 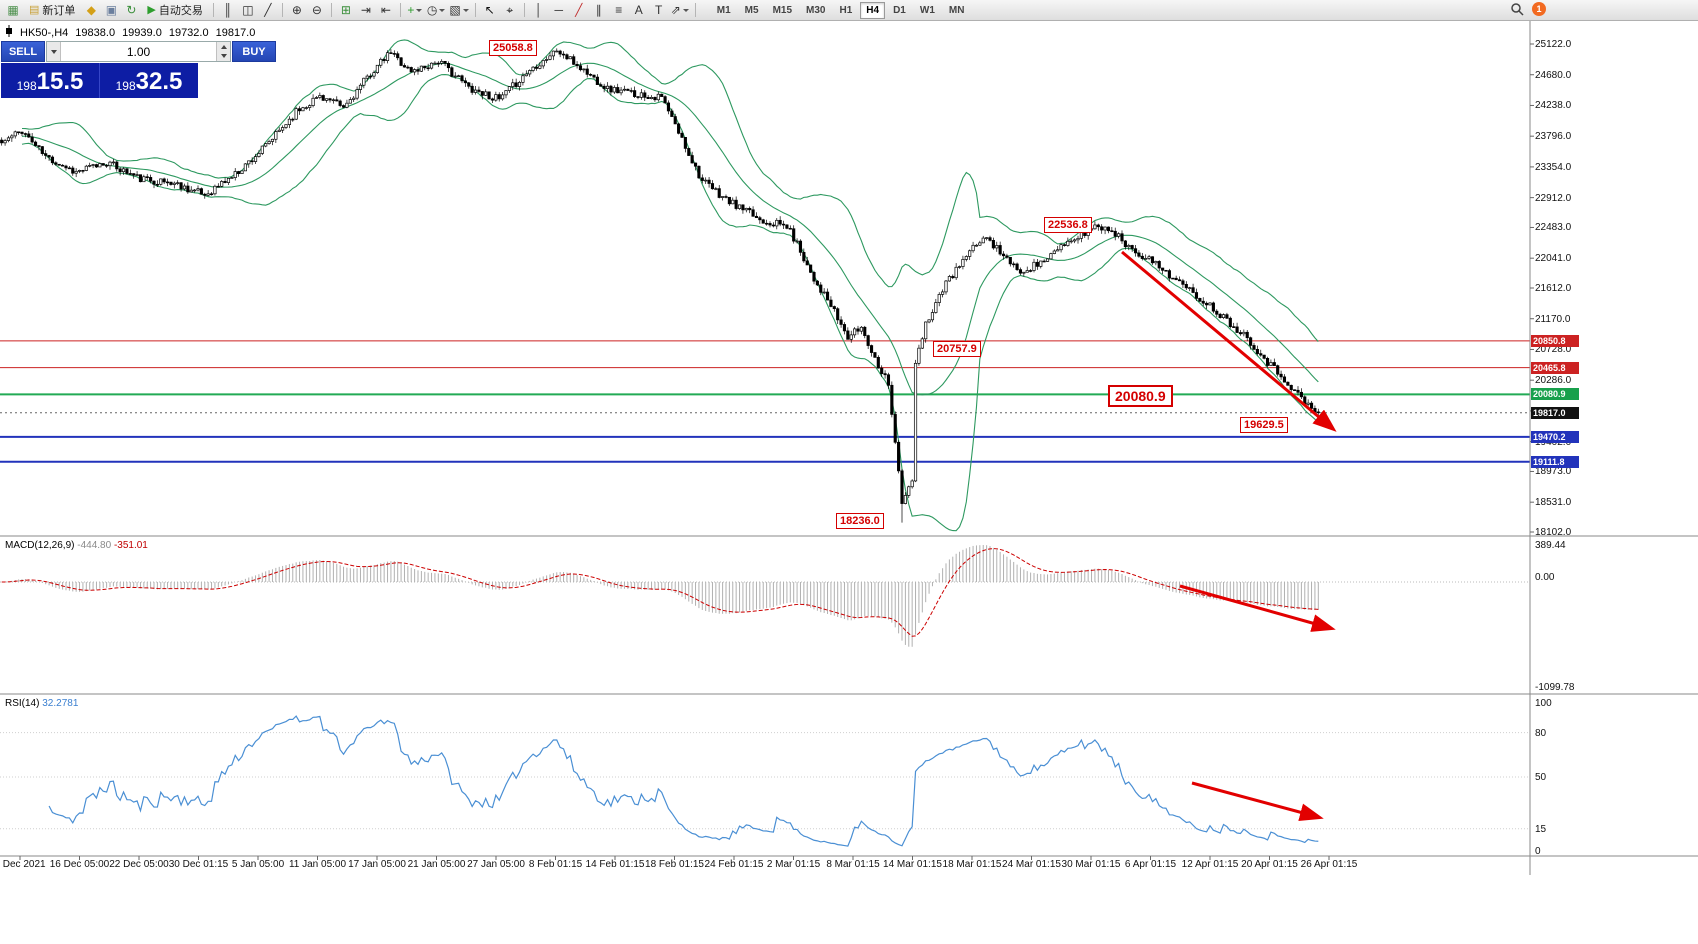 I want to click on volume-down-button, so click(x=223, y=56).